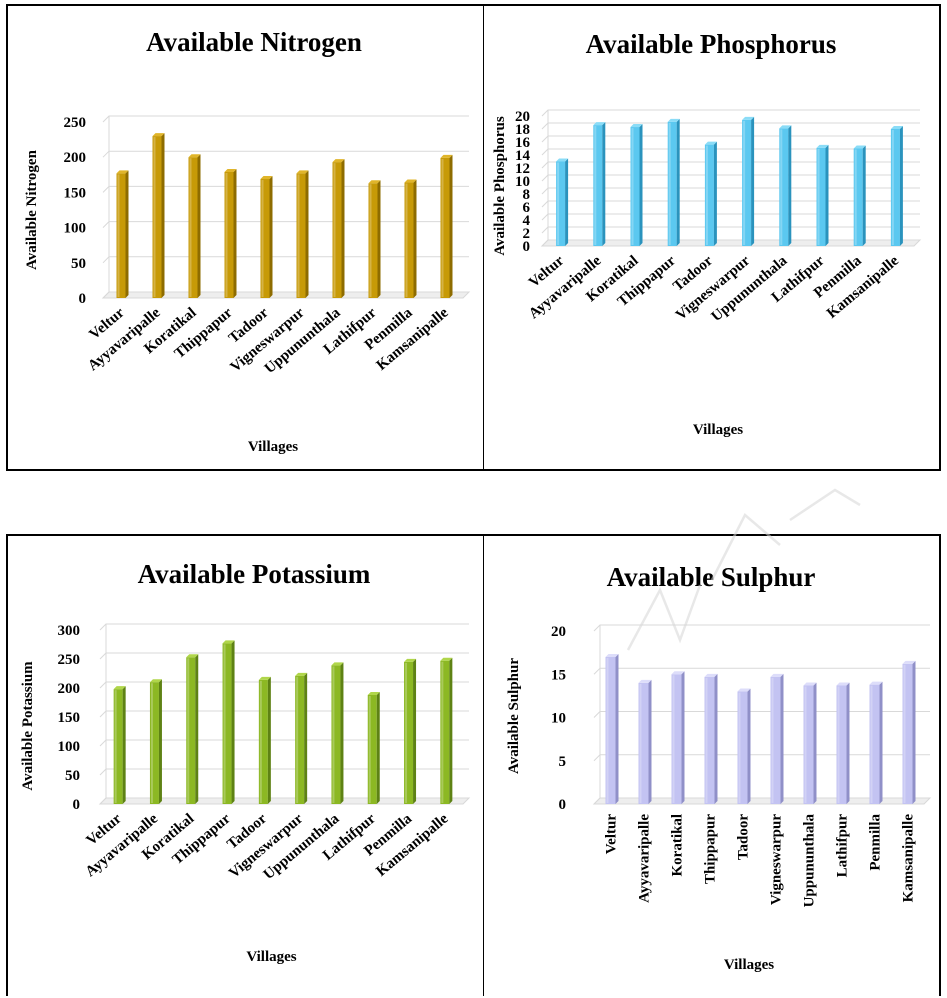 The image size is (947, 998). I want to click on phosphorus-x-axis-label: Villages, so click(718, 430).